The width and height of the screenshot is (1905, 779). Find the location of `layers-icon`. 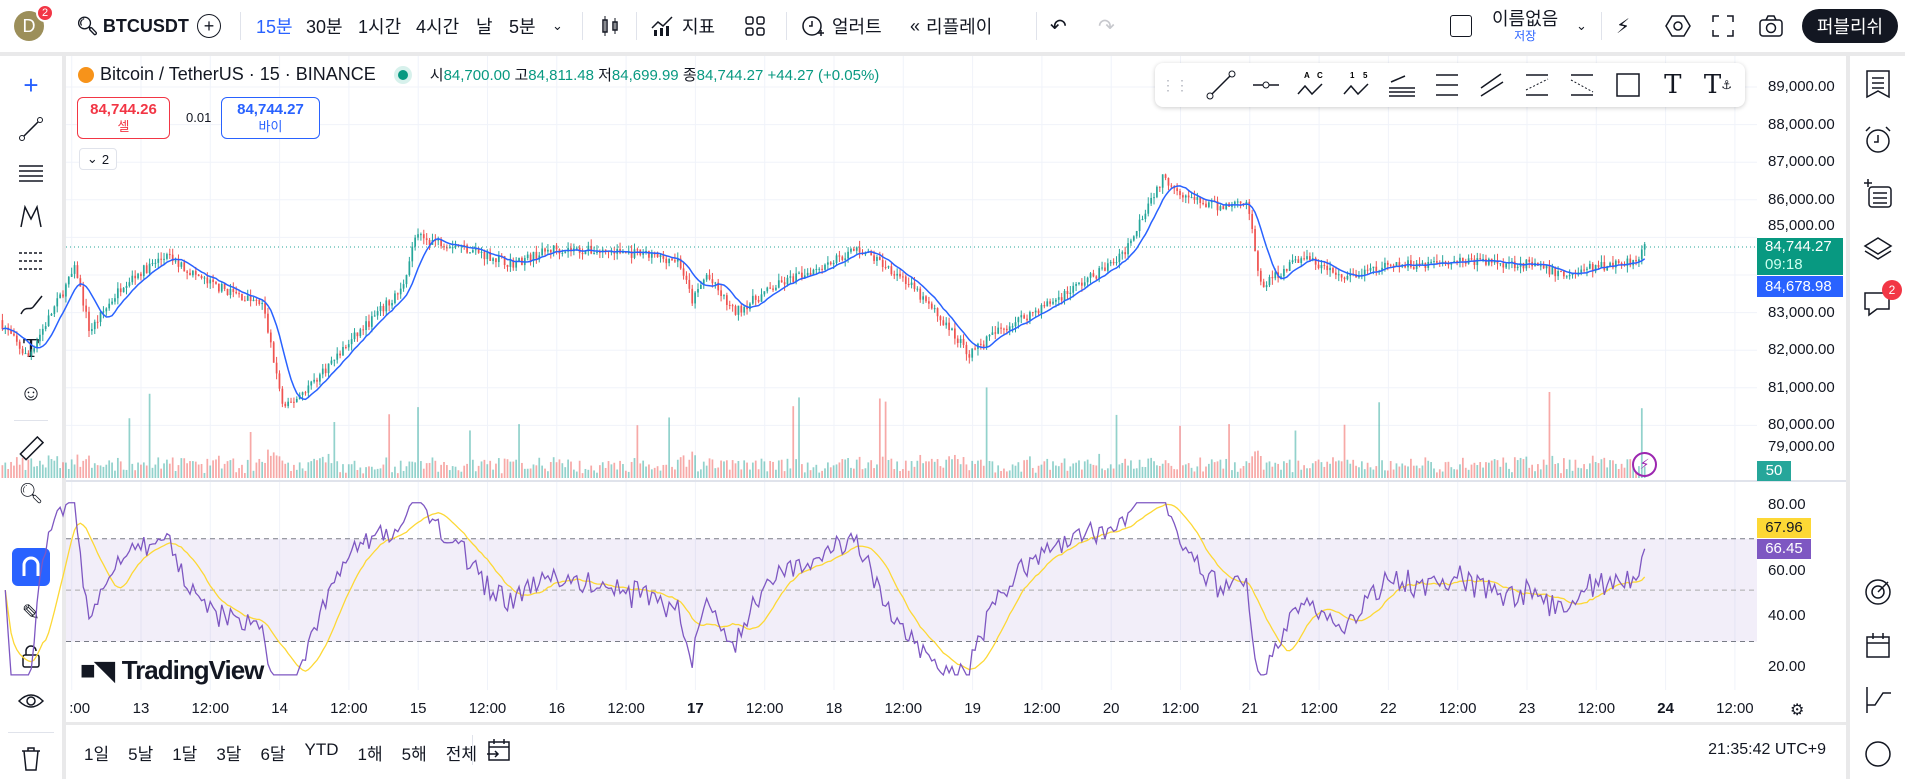

layers-icon is located at coordinates (1878, 248).